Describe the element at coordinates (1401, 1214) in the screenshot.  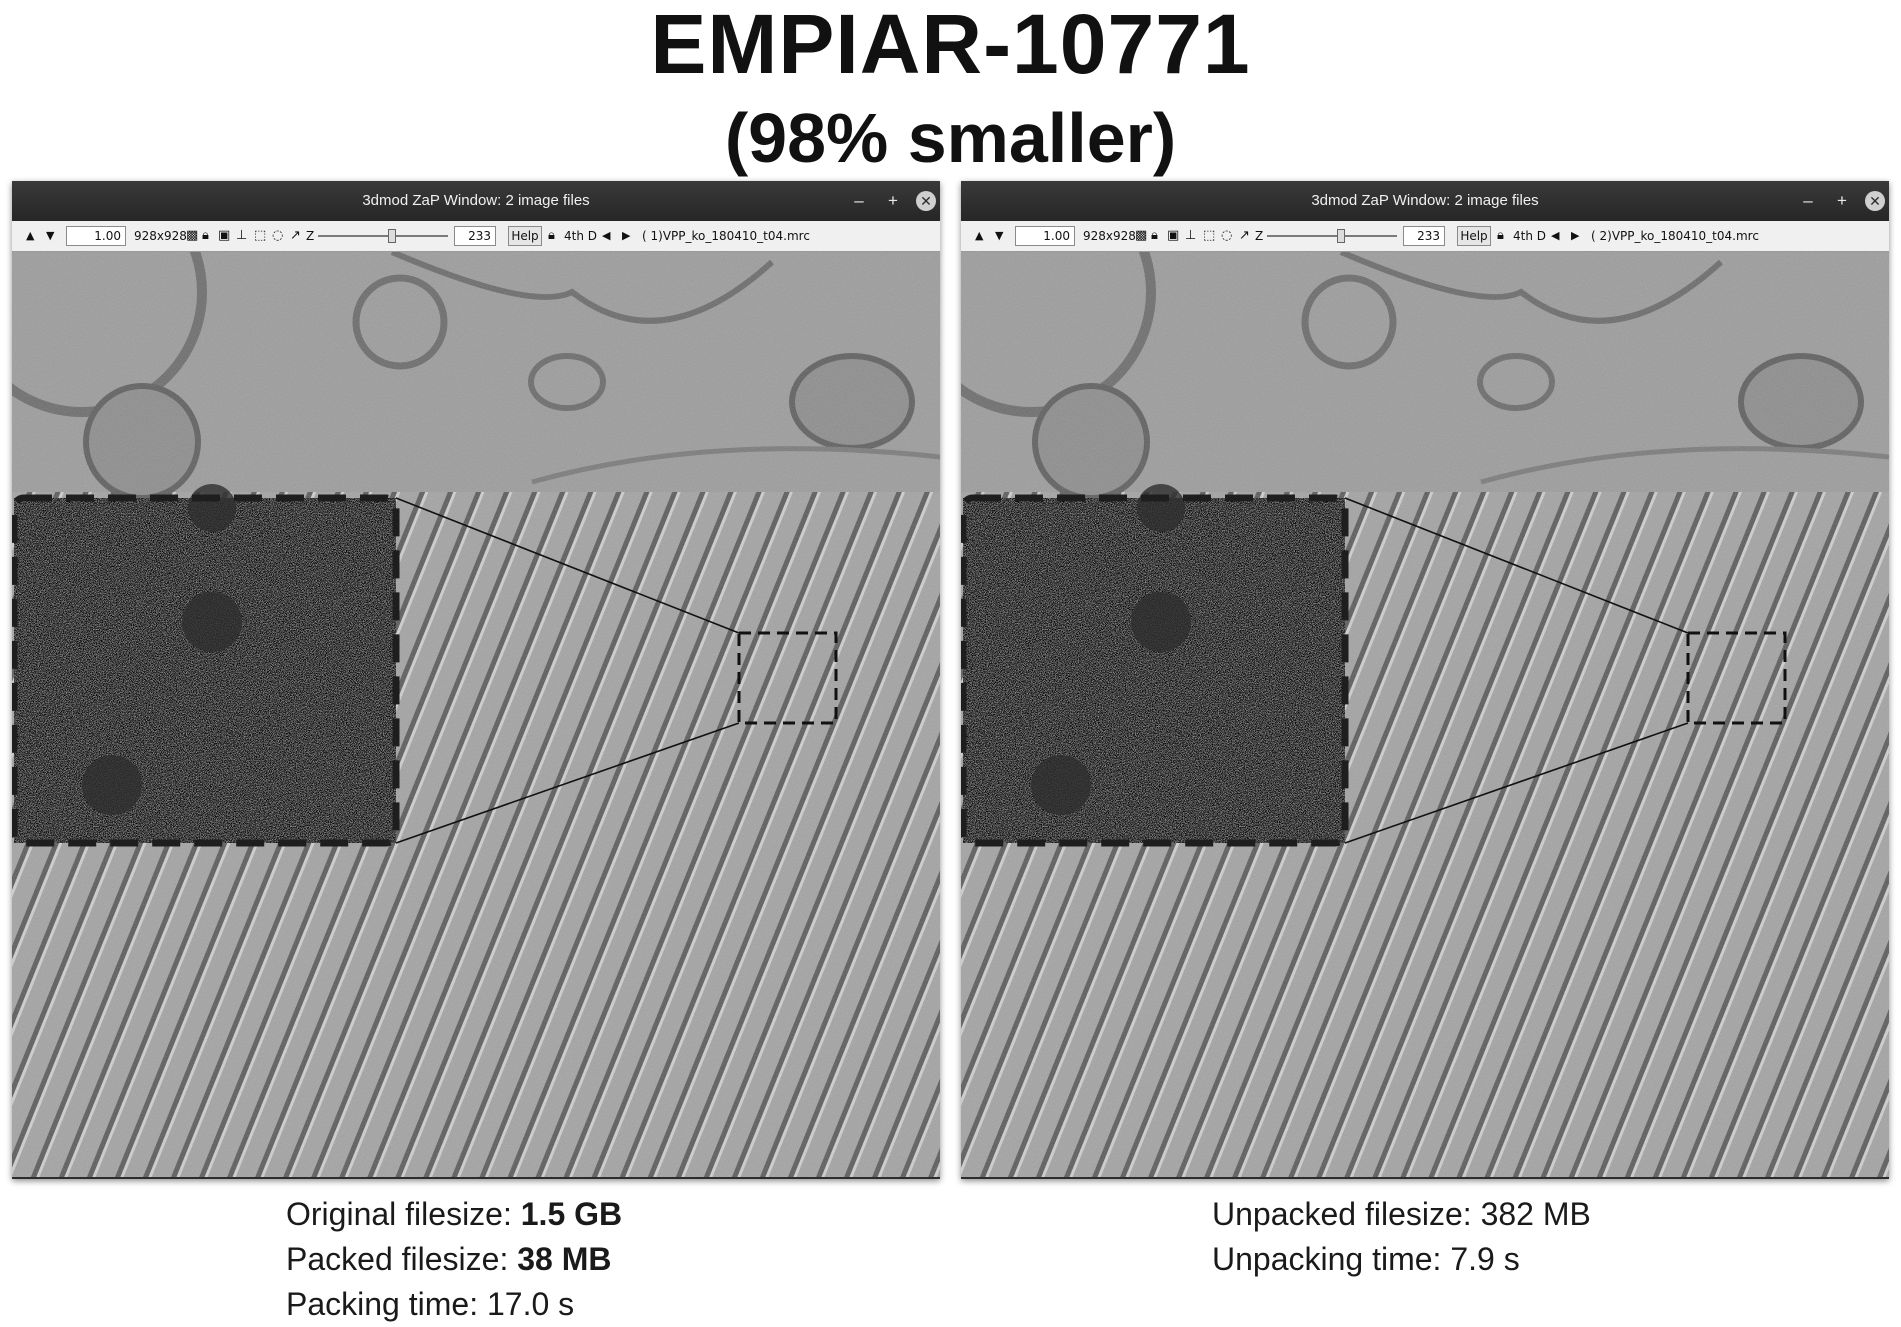
I see `unpacked-filesize: Unpacked filesize: 382 MB` at that location.